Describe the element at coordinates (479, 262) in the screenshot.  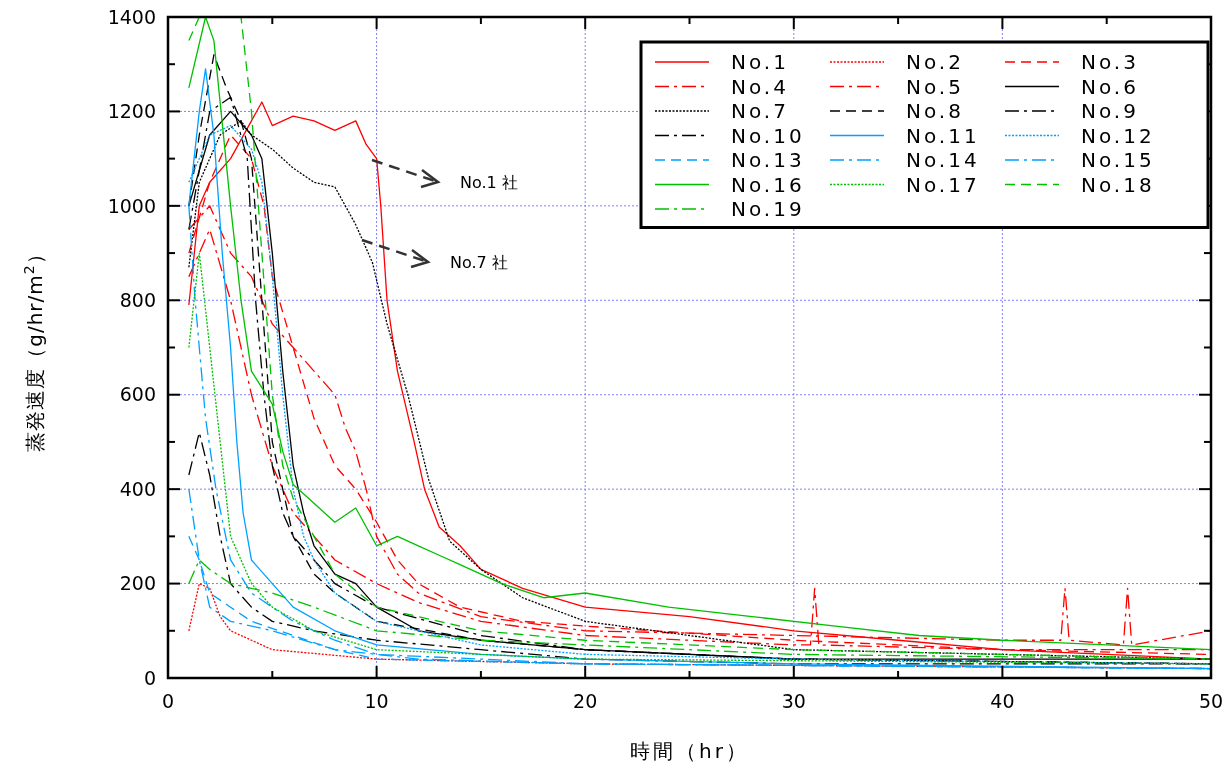
I see `annotation: No.7 社` at that location.